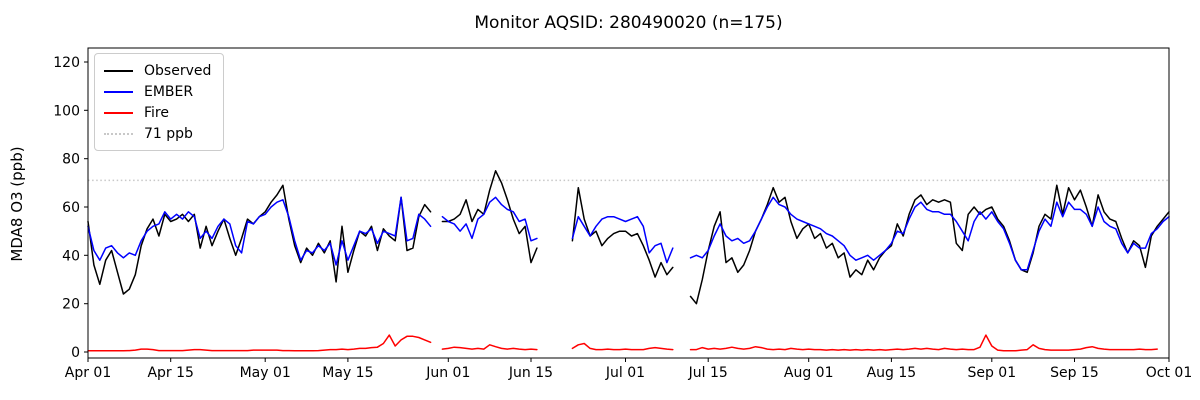 The image size is (1200, 400). I want to click on observed-line-sample, so click(118, 70).